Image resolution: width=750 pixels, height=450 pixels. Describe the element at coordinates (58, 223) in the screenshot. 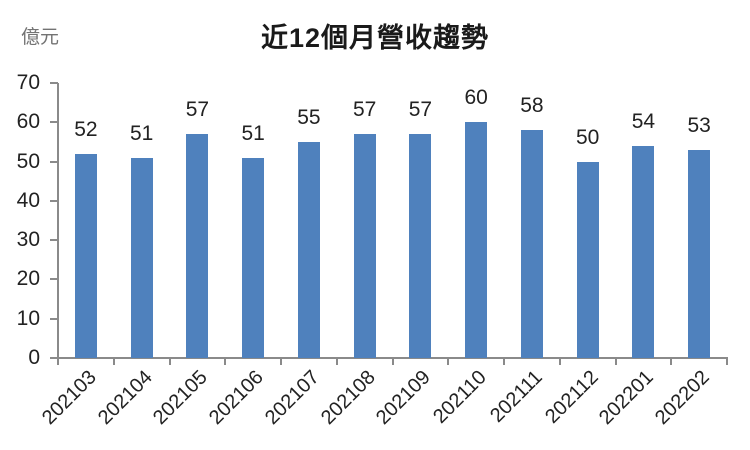

I see `y-axis-line` at that location.